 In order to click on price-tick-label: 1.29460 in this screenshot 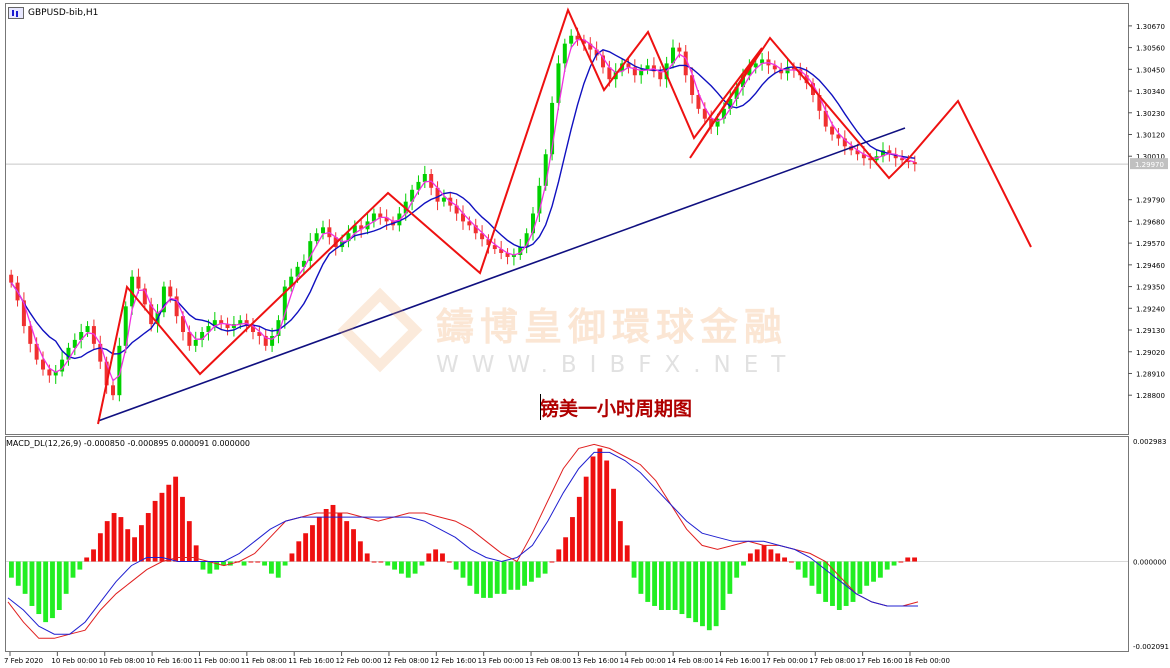, I will do `click(1150, 266)`.